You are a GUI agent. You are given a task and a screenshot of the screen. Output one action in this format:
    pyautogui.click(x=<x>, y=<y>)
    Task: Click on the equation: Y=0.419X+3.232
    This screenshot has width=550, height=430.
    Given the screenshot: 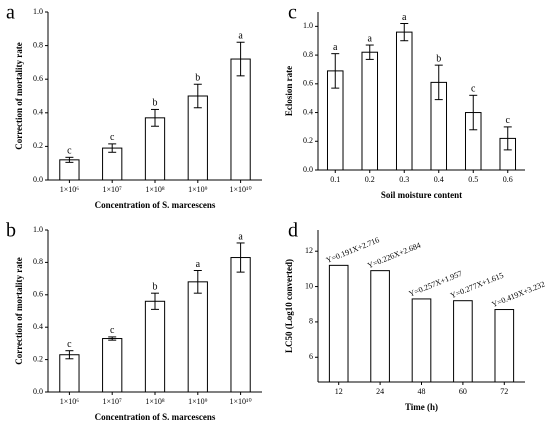 What is the action you would take?
    pyautogui.click(x=518, y=295)
    